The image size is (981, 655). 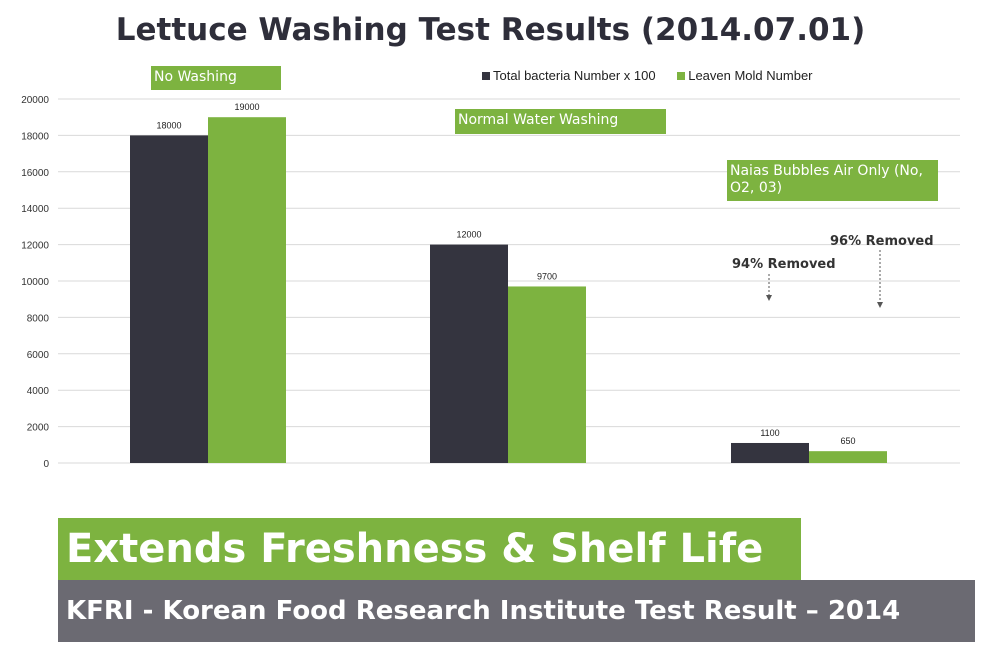 I want to click on y-tick-label: 2000, so click(x=38, y=428).